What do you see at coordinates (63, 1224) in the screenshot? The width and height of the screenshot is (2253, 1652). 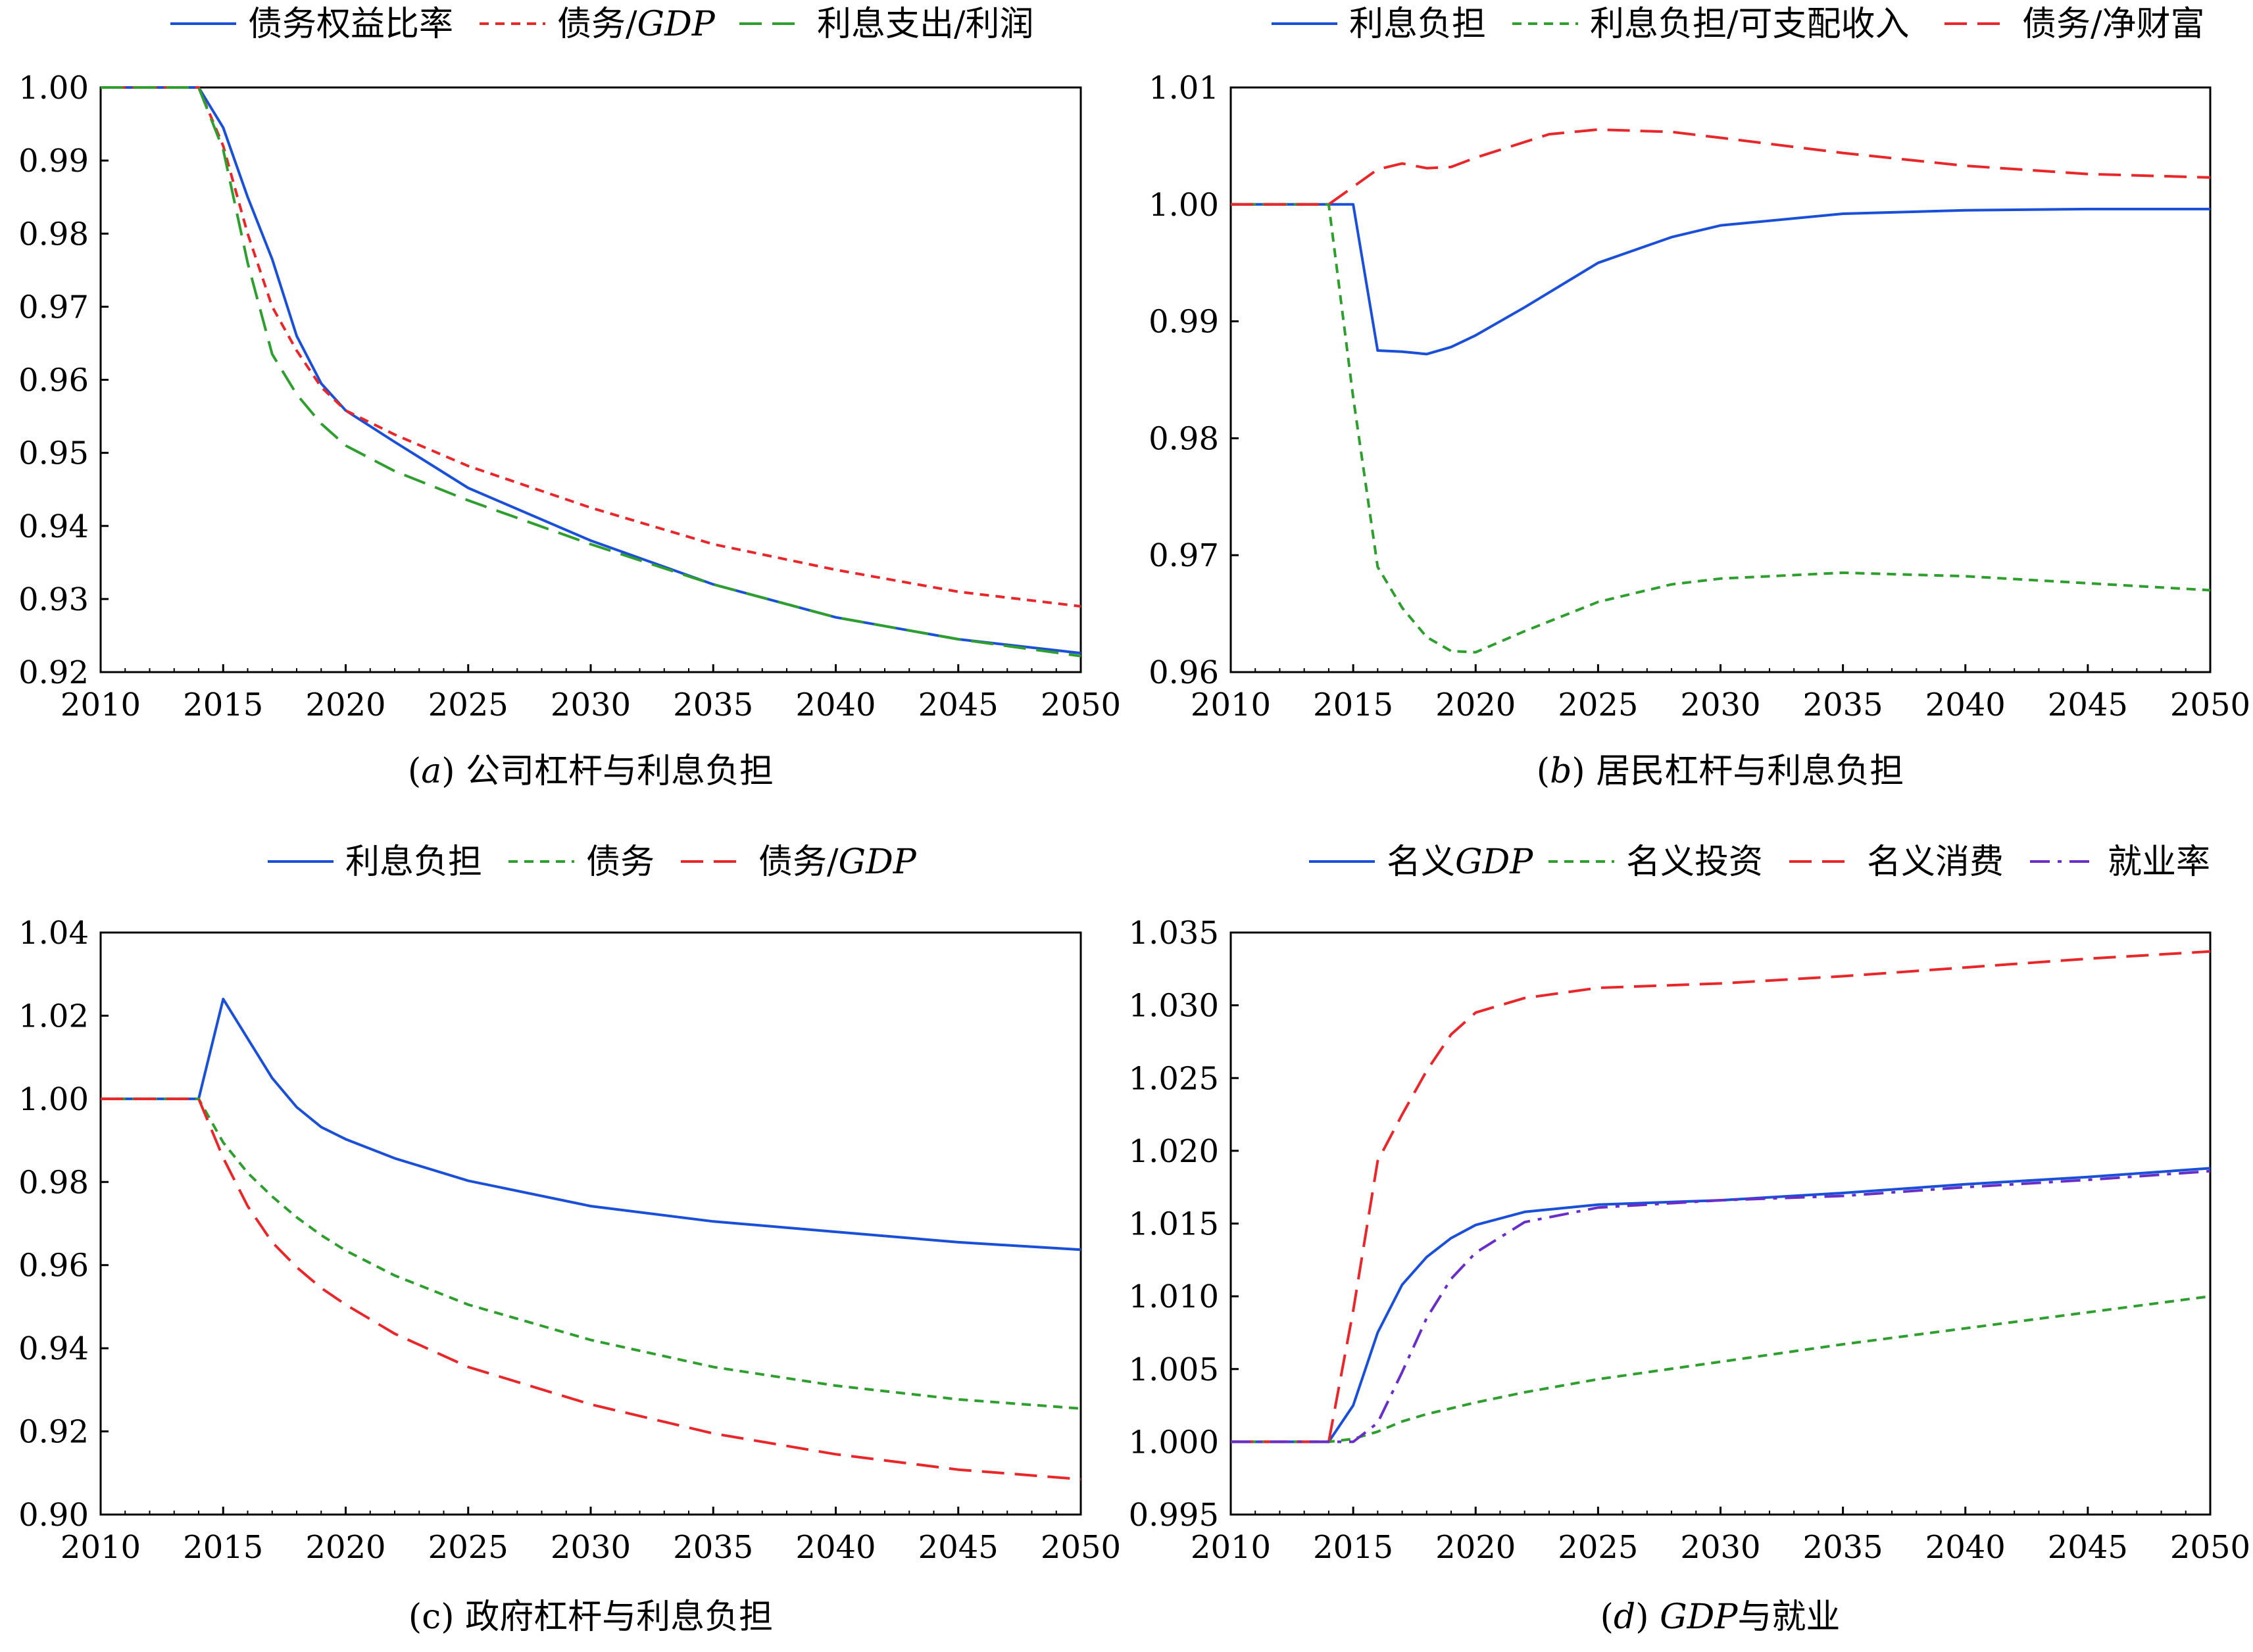 I see `y-axis: 0.90 0.92 0.94 0.96 0.98 1.00 1.02 1.04` at bounding box center [63, 1224].